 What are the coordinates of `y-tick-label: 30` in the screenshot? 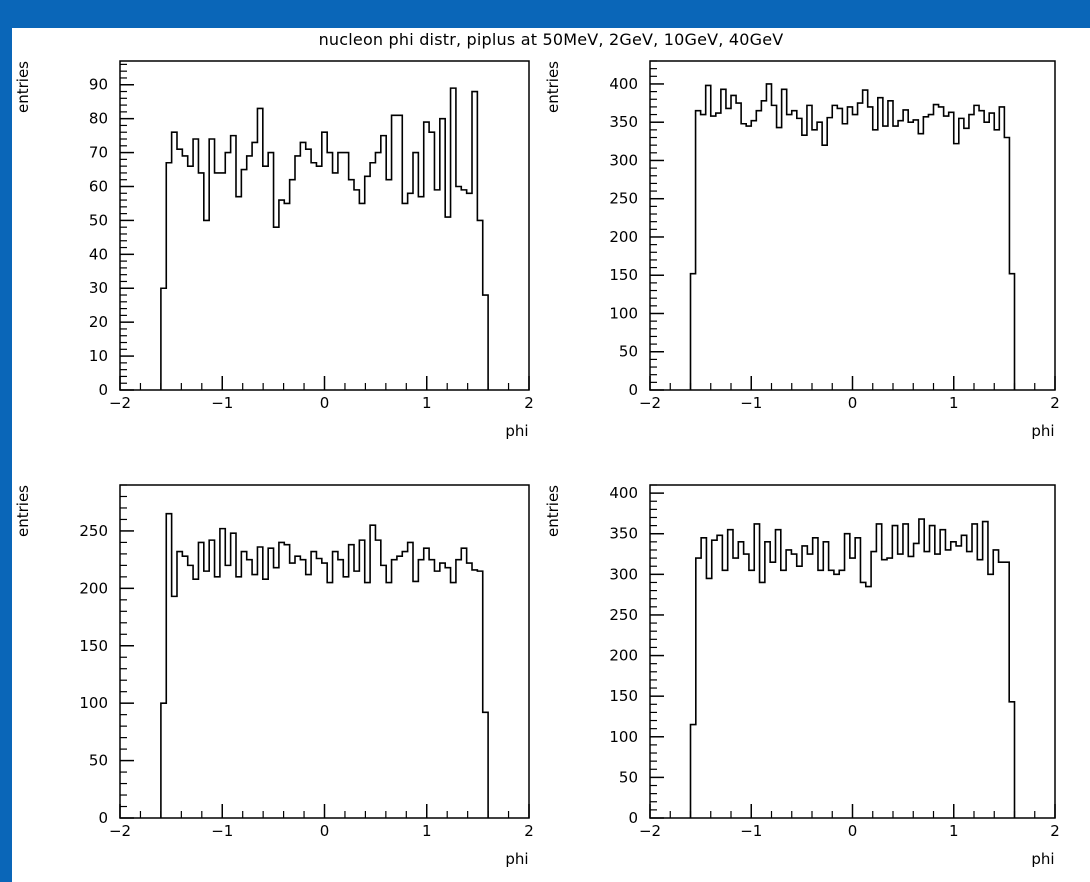 It's located at (98, 288).